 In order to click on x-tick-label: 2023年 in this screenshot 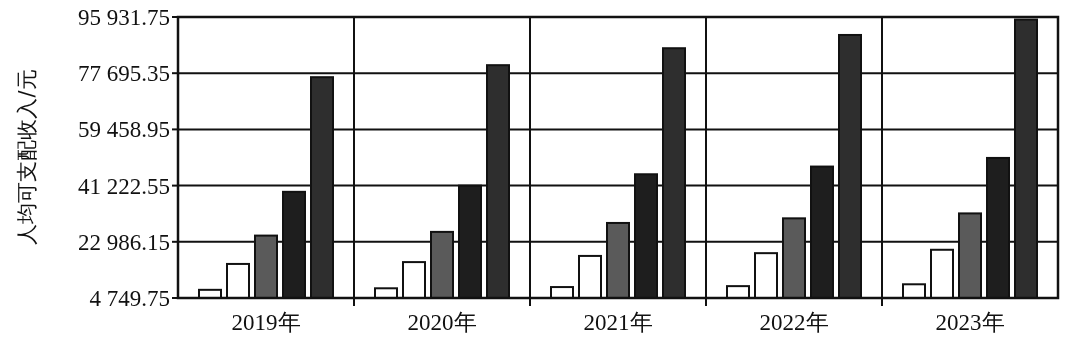, I will do `click(970, 322)`.